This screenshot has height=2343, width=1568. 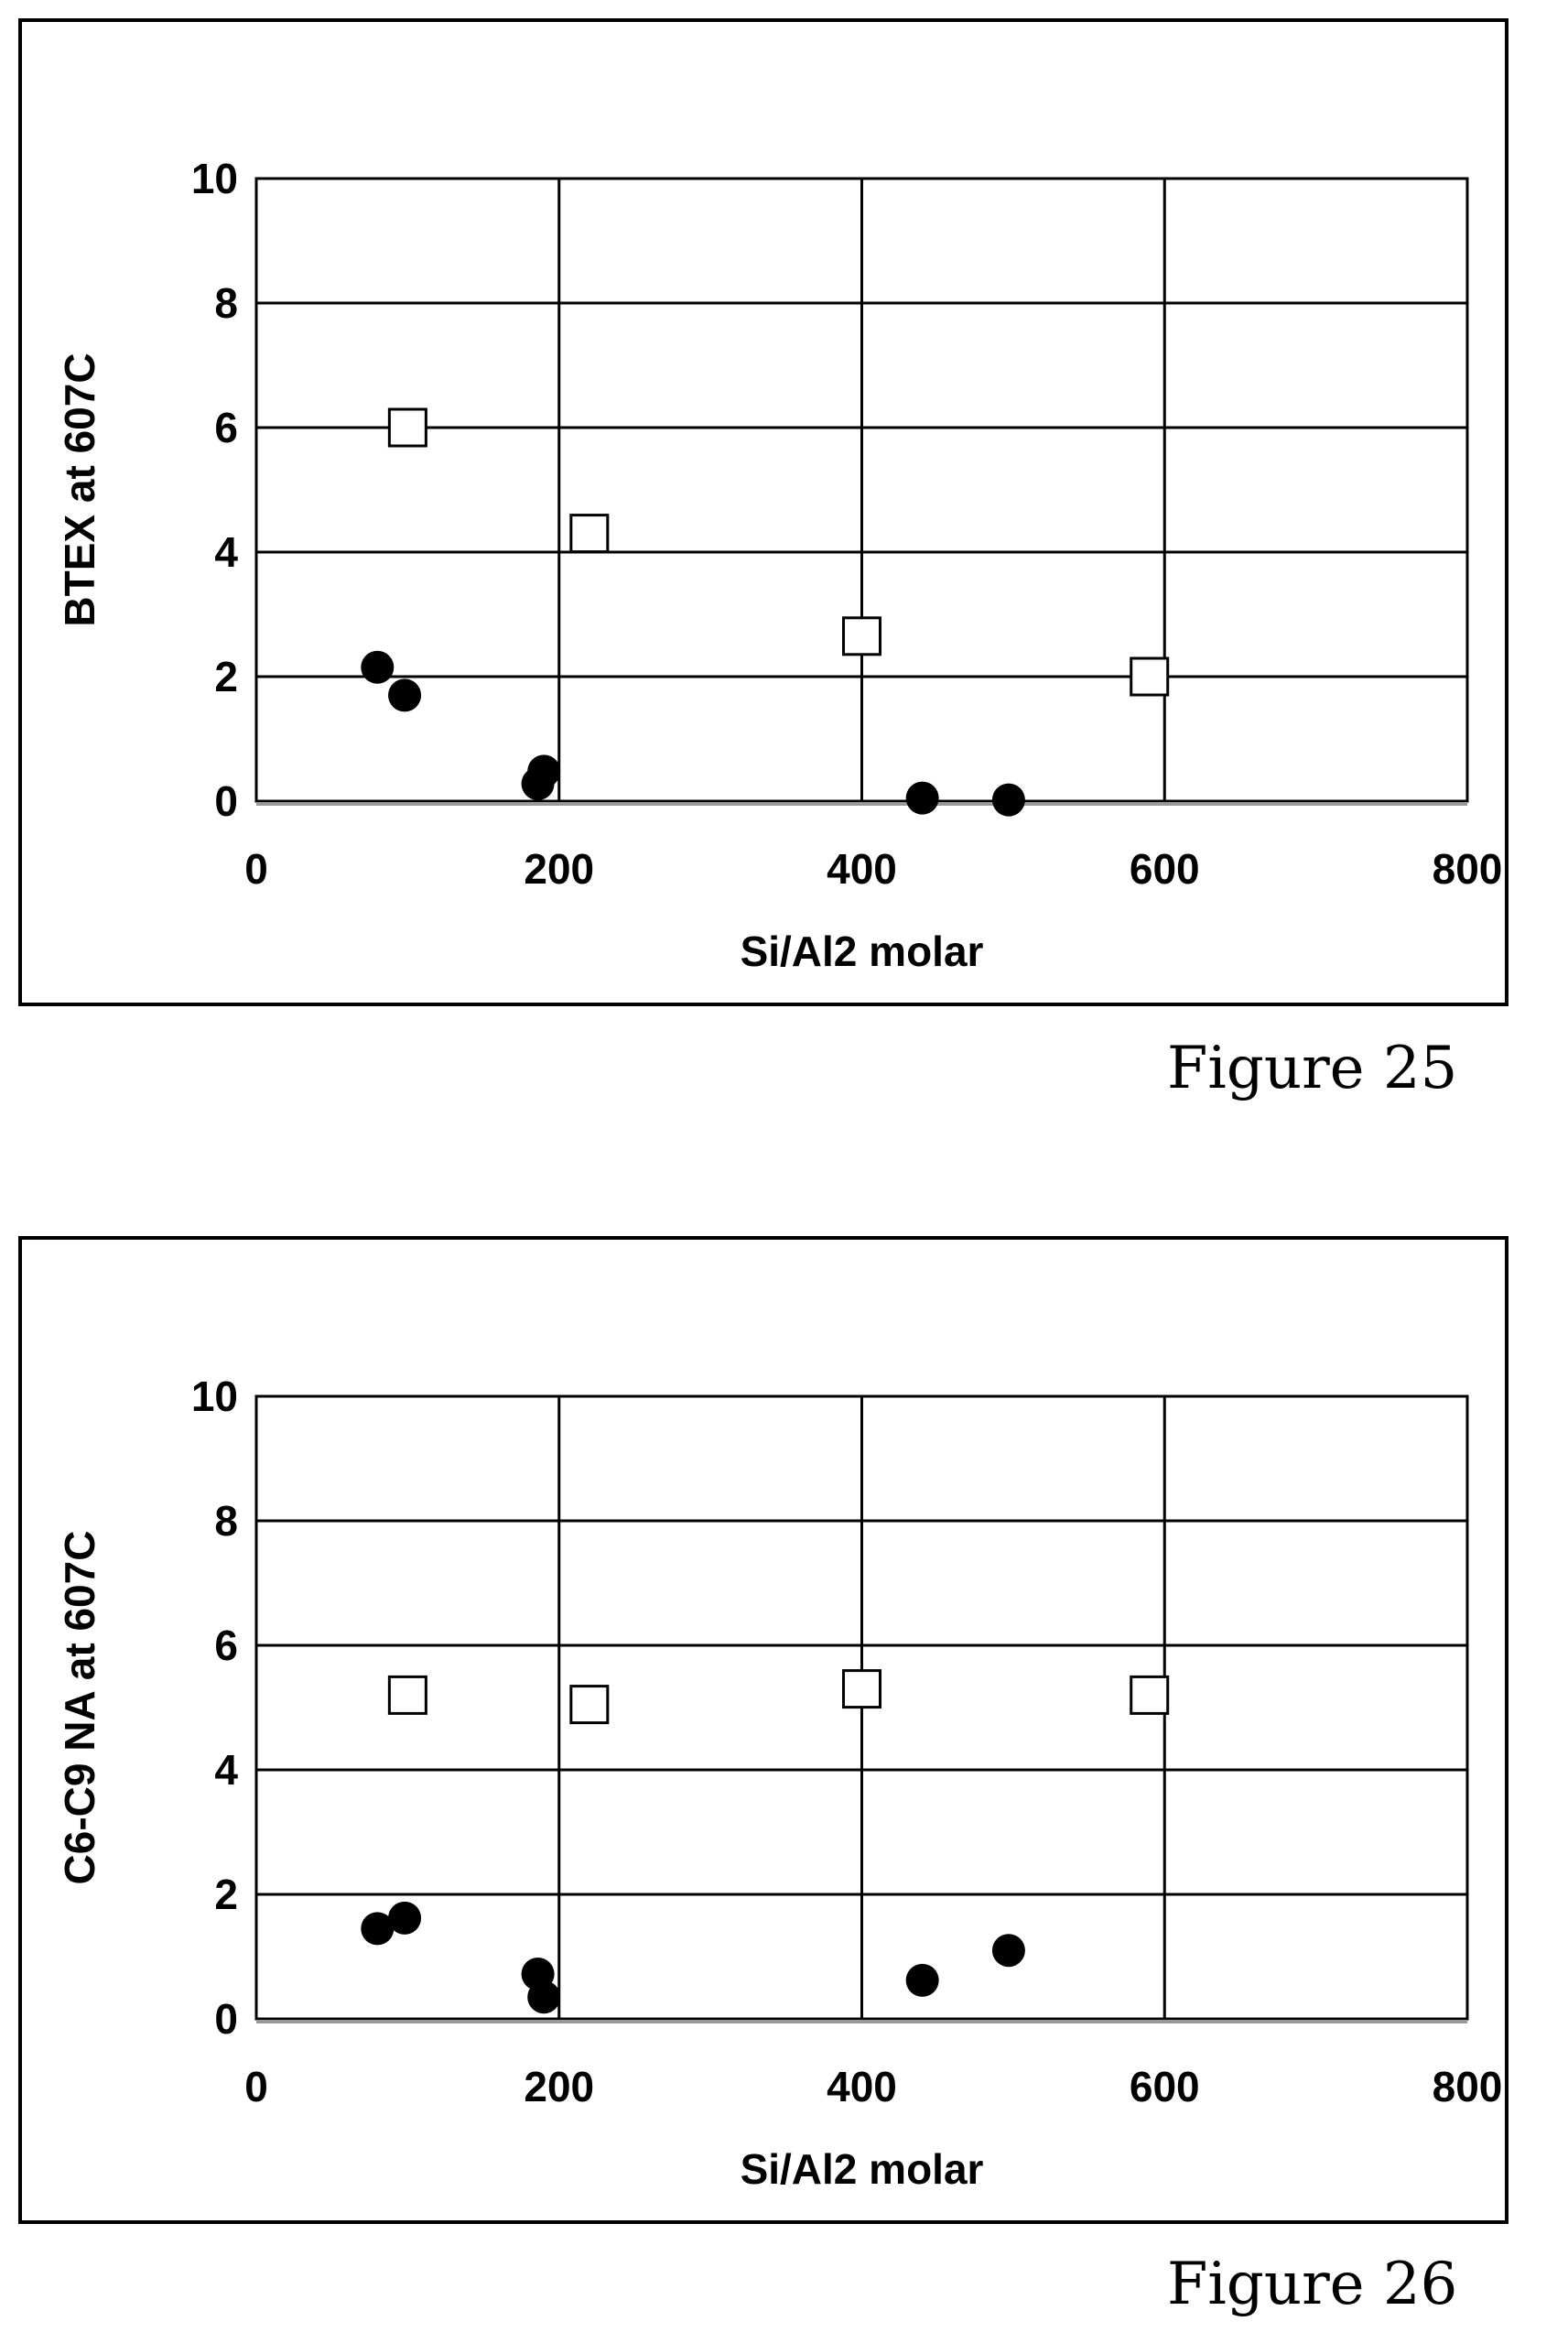 I want to click on figure-caption: Figure 26, so click(x=1312, y=2284).